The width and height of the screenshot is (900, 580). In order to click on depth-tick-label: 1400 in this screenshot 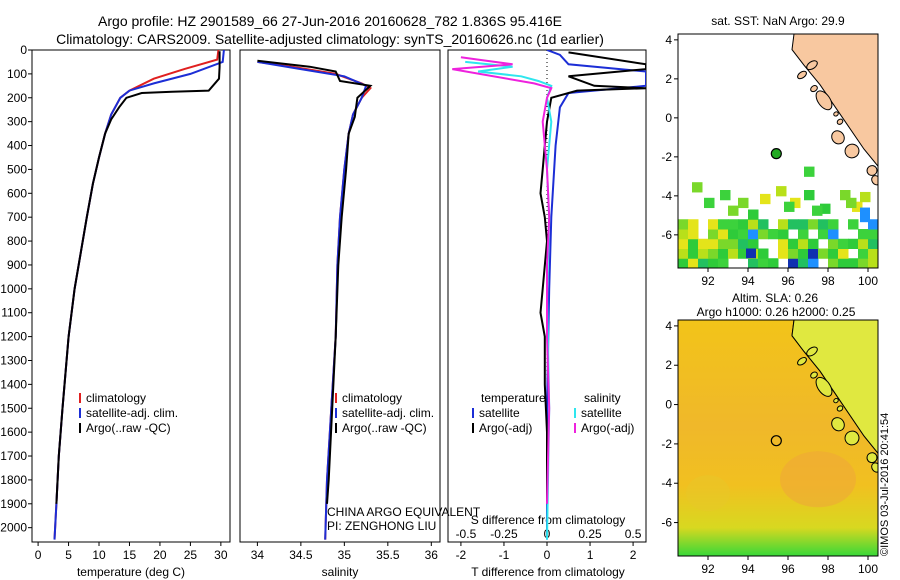, I will do `click(13, 384)`.